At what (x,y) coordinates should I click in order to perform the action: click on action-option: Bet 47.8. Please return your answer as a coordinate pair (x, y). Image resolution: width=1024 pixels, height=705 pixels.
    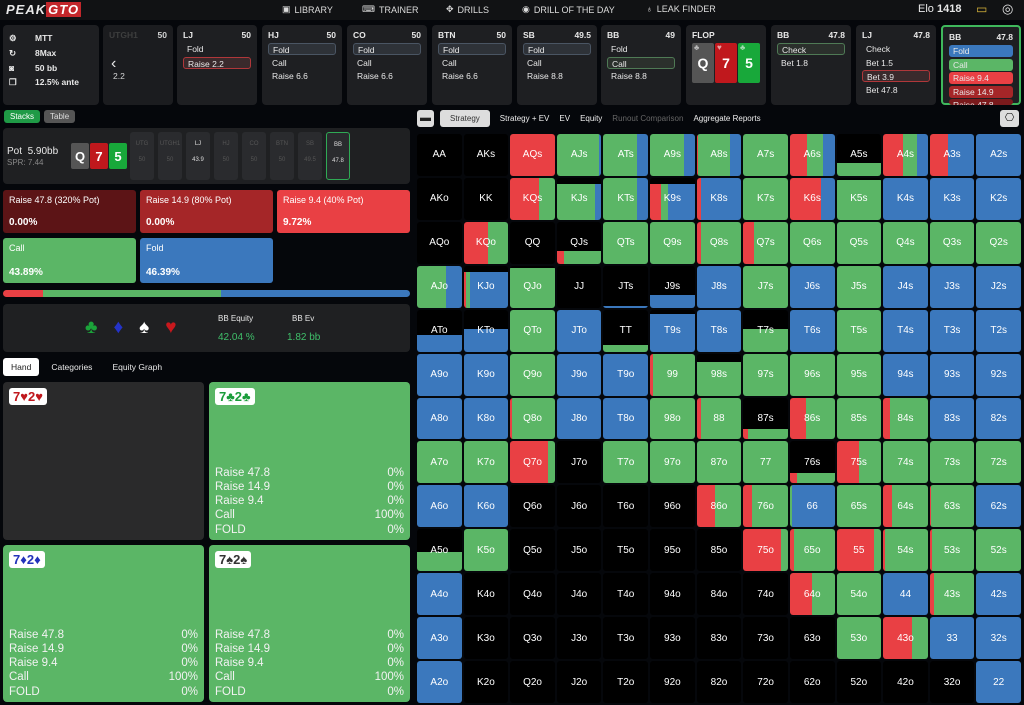
    Looking at the image, I should click on (882, 89).